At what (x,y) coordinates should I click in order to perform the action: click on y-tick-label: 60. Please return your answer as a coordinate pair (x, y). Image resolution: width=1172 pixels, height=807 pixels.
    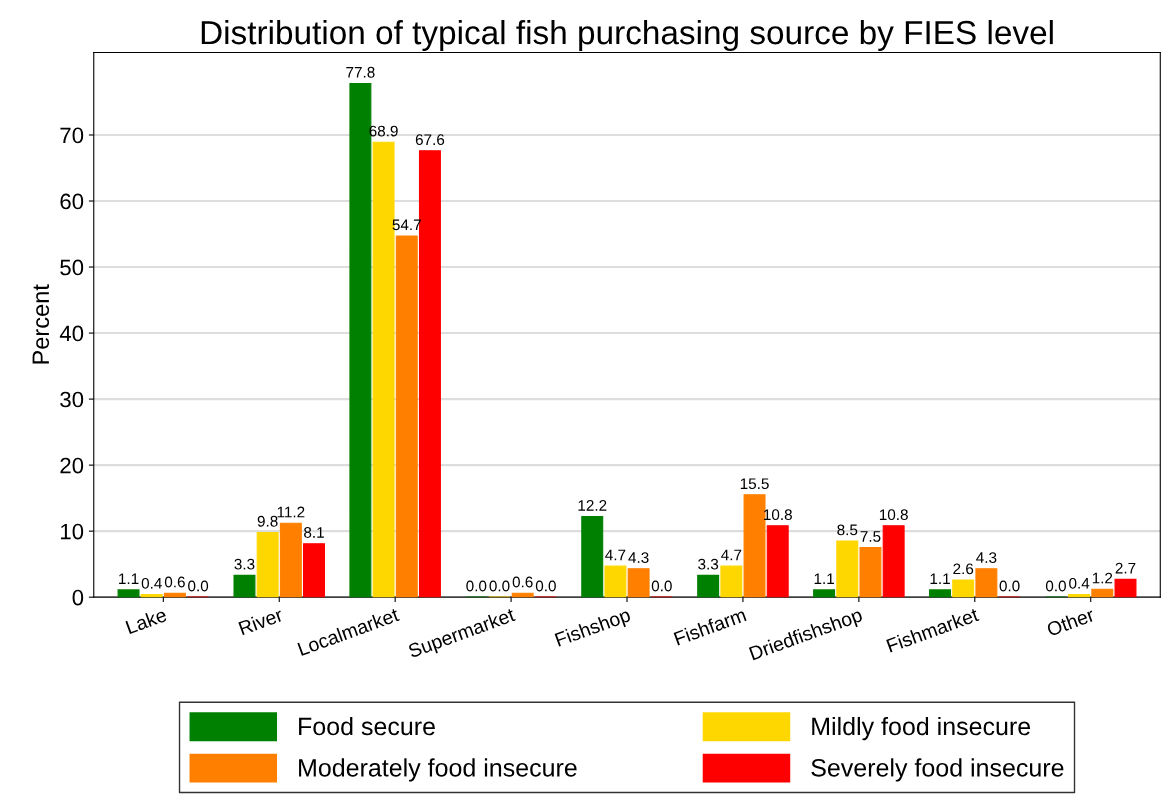
    Looking at the image, I should click on (72, 201).